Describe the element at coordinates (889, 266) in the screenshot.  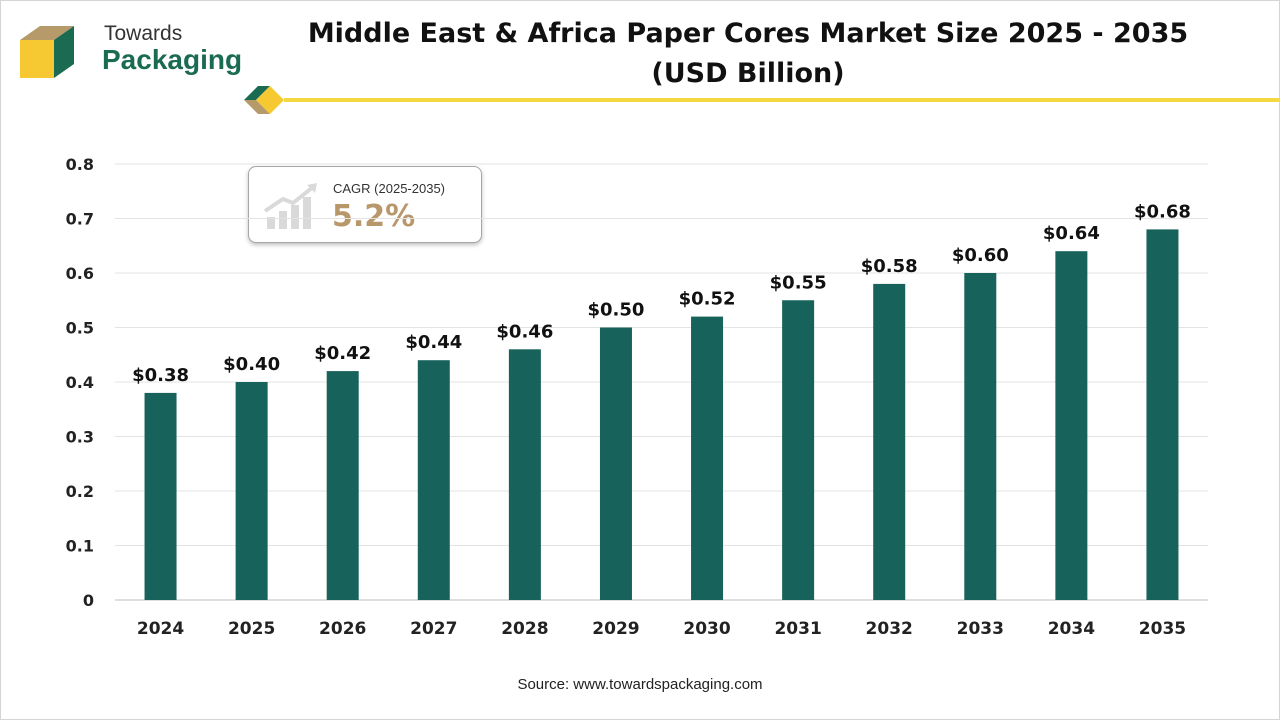
I see `data-label-2032: $0.58` at that location.